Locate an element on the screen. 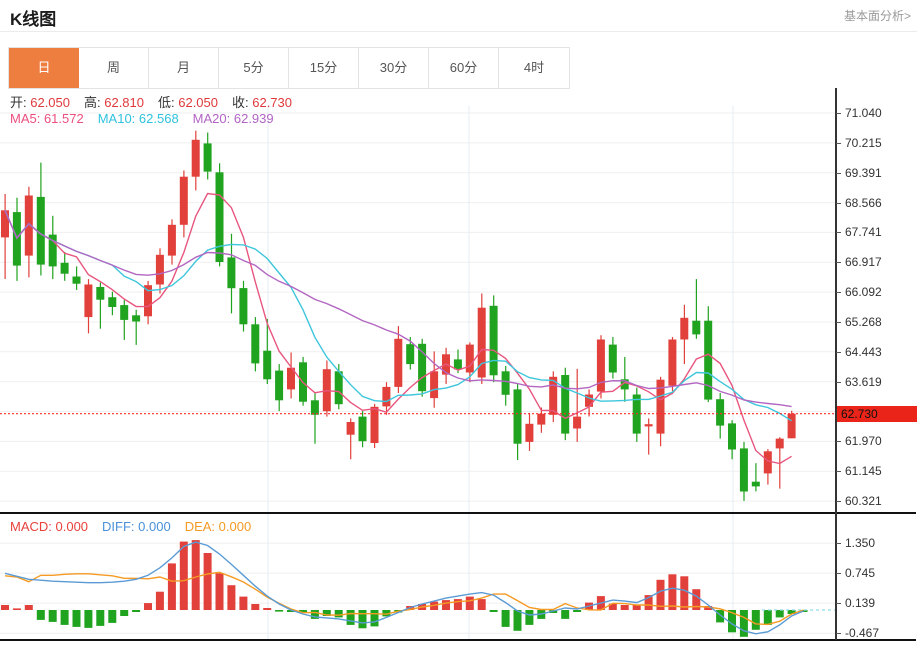  y-axis-label: 67.741 is located at coordinates (863, 232).